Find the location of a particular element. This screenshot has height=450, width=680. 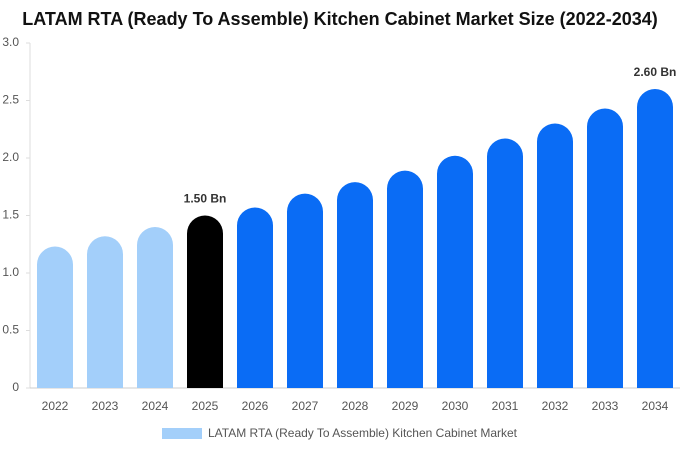

x-tick-label: 2026 is located at coordinates (255, 406).